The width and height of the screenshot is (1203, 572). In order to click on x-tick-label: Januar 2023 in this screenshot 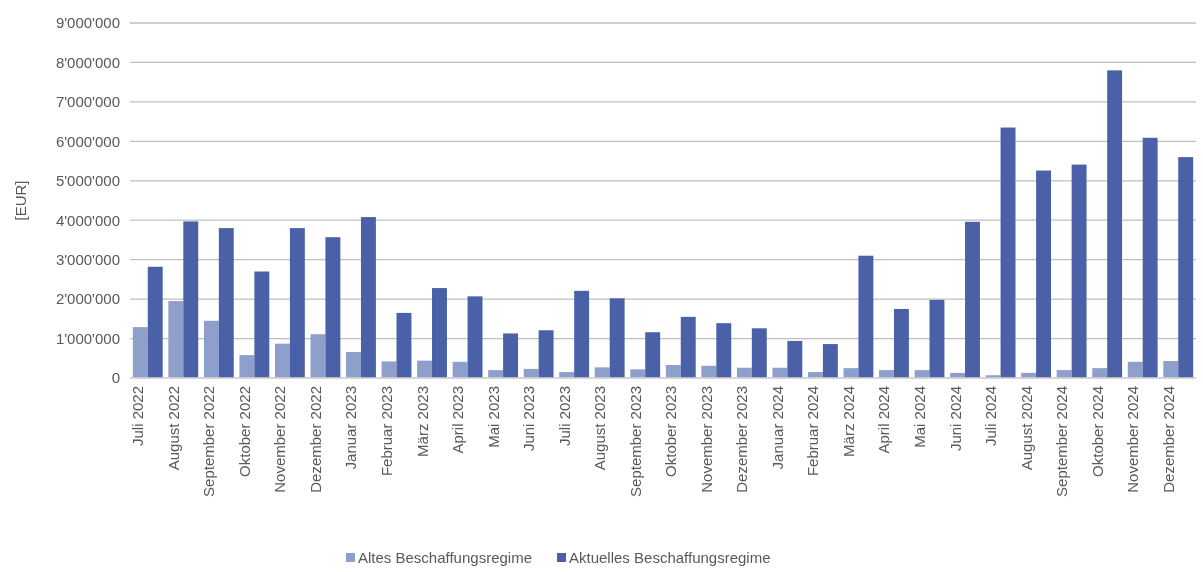, I will do `click(351, 428)`.